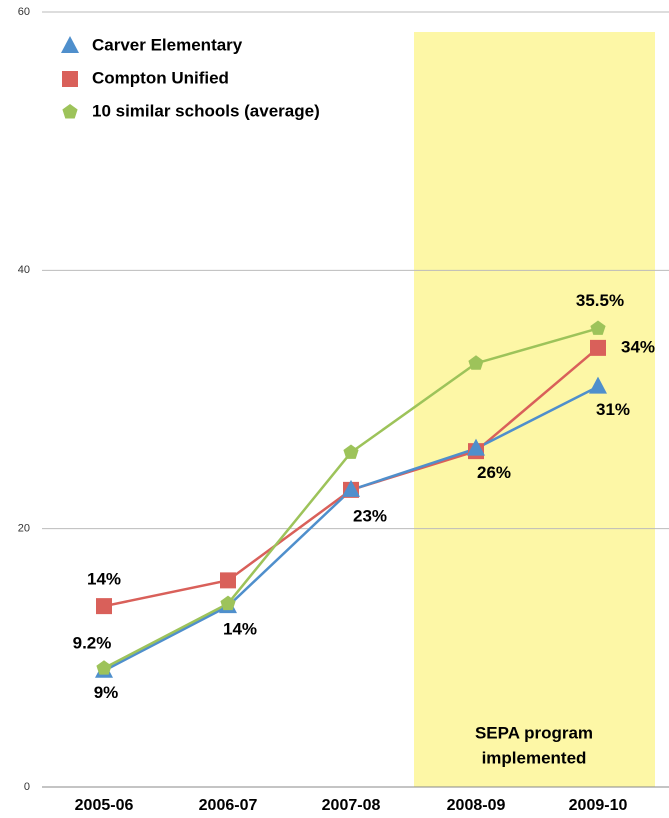 This screenshot has width=669, height=818. What do you see at coordinates (24, 12) in the screenshot?
I see `y-tick-label: 60` at bounding box center [24, 12].